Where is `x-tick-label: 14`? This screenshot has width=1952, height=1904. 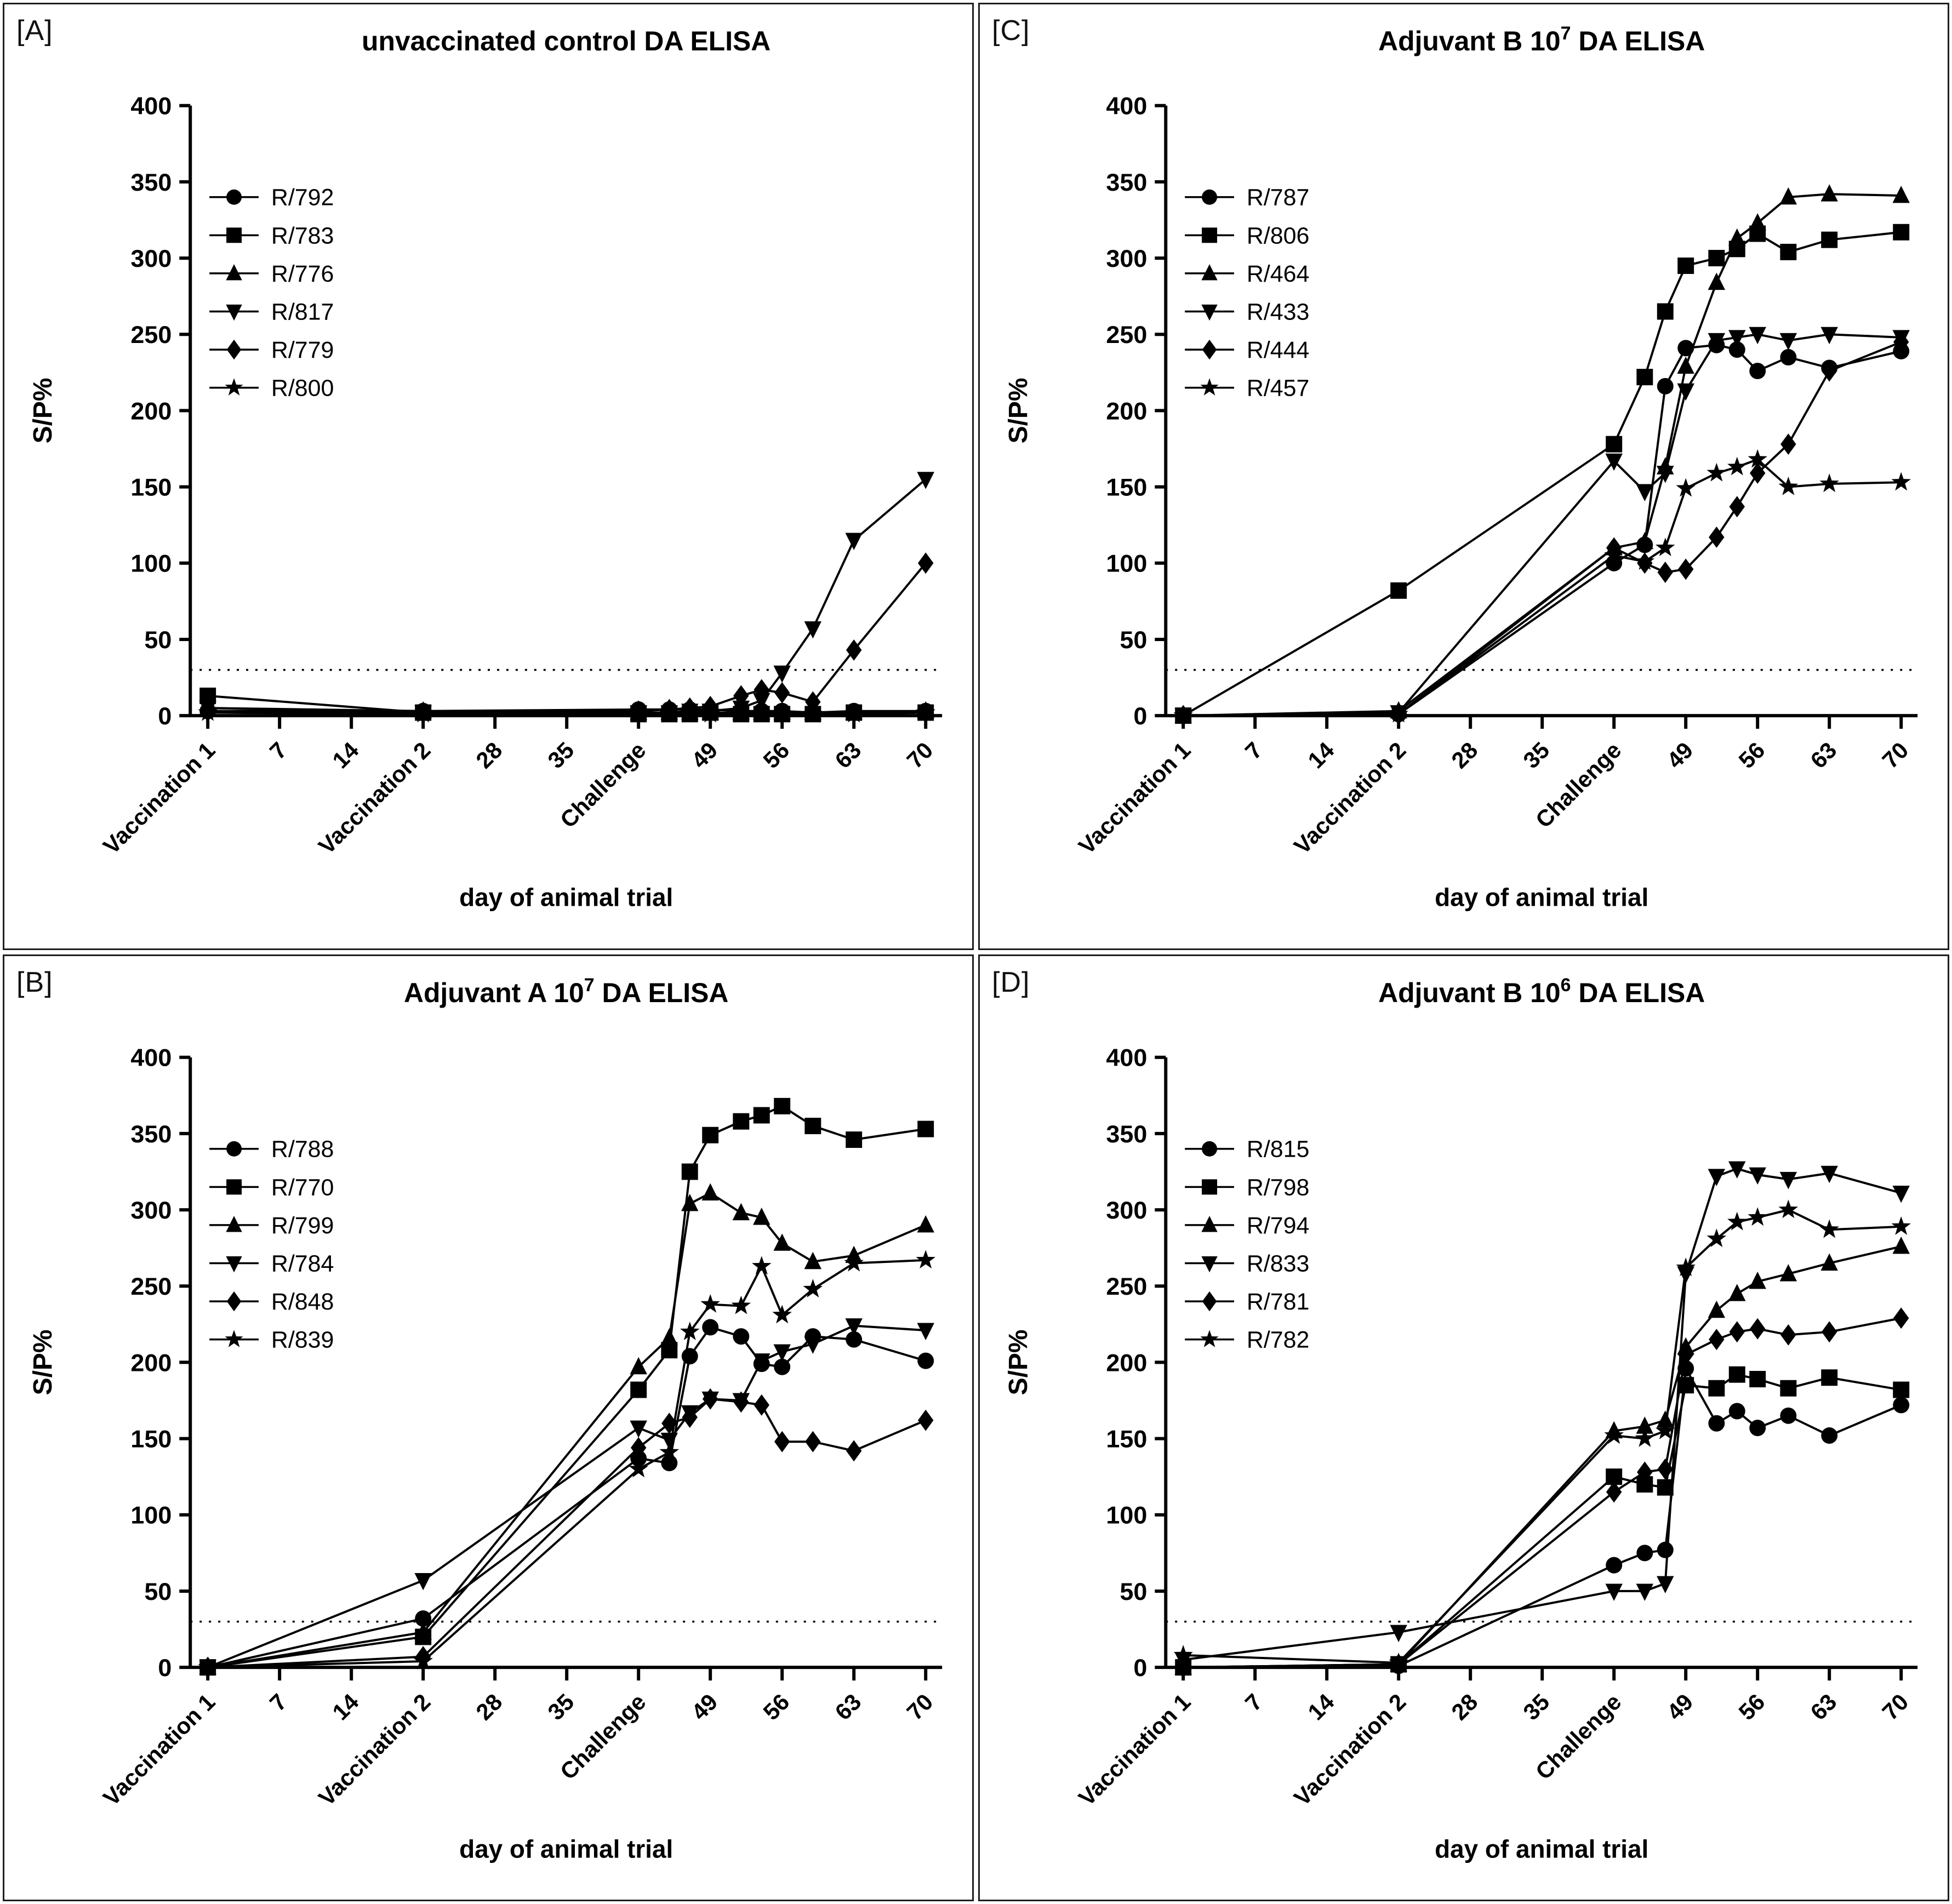
x-tick-label: 14 is located at coordinates (345, 756).